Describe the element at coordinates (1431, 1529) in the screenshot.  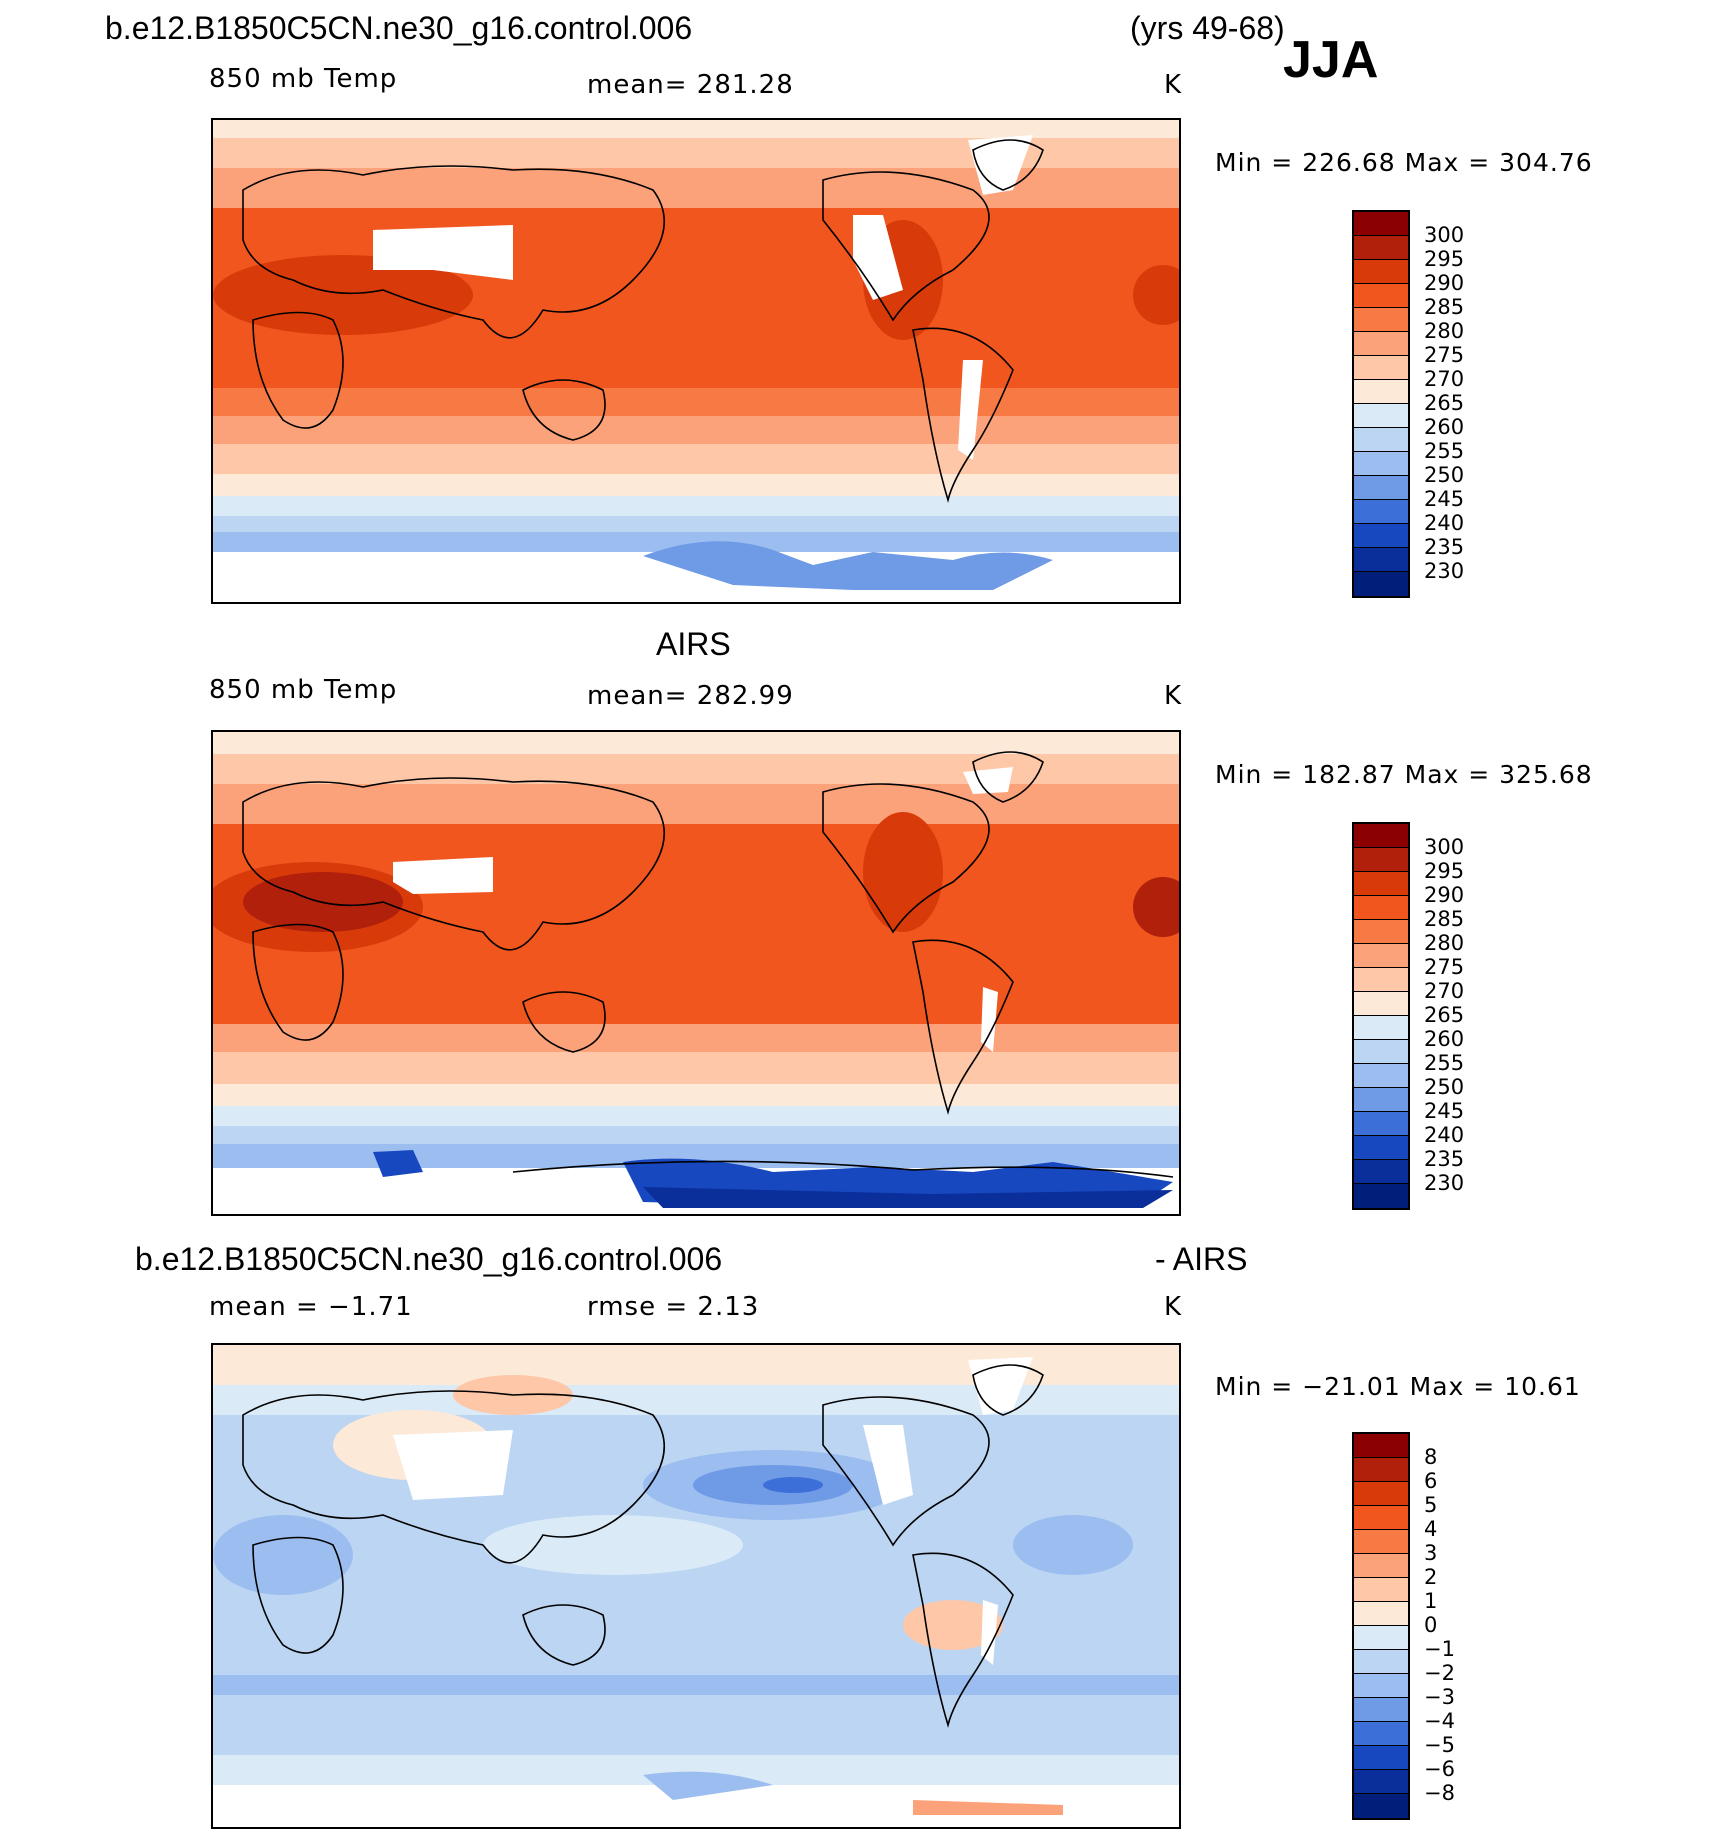
I see `colorbar-tick-label: 4` at that location.